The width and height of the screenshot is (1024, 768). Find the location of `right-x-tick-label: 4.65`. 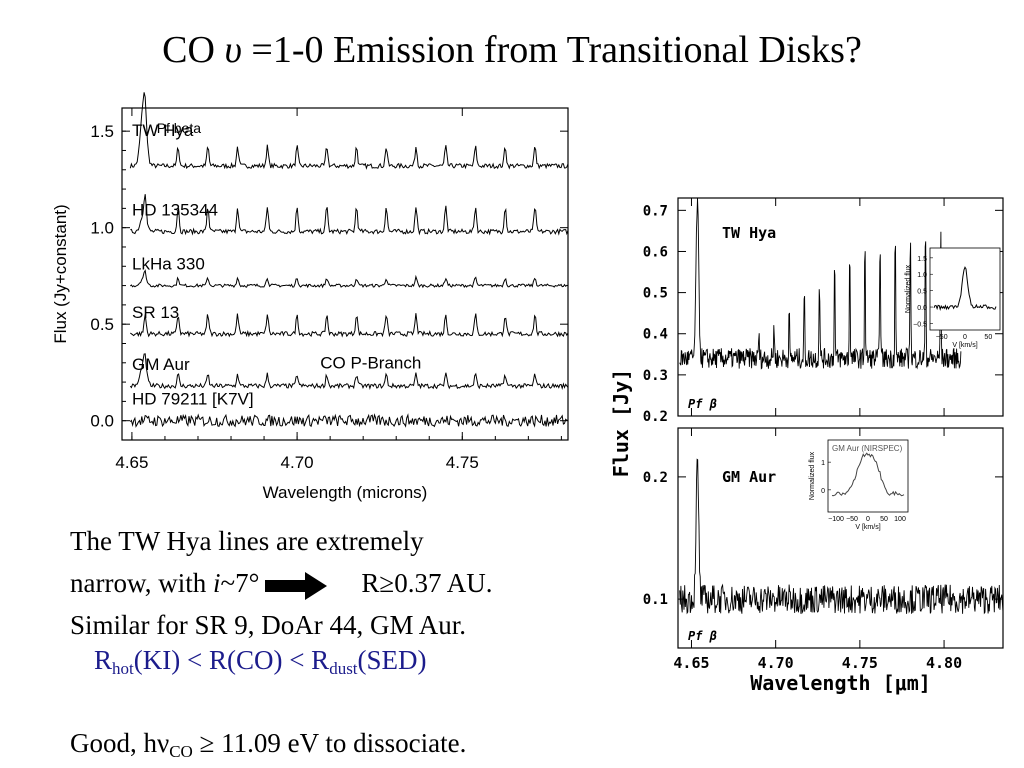

right-x-tick-label: 4.65 is located at coordinates (691, 663).